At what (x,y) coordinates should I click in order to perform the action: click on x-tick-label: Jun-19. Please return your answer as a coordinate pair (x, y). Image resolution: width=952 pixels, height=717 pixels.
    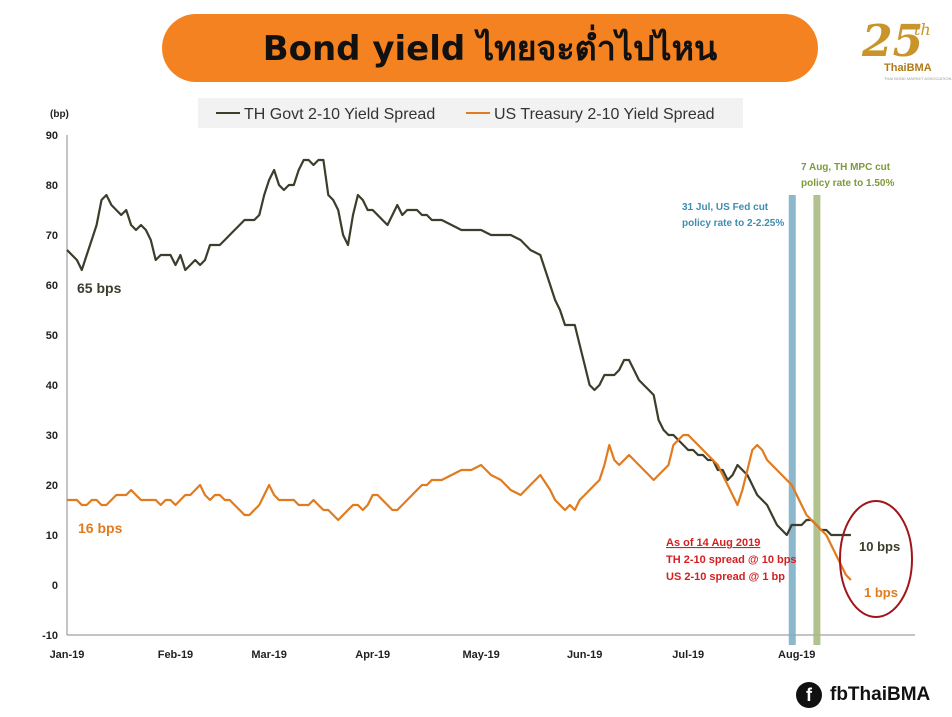
    Looking at the image, I should click on (584, 655).